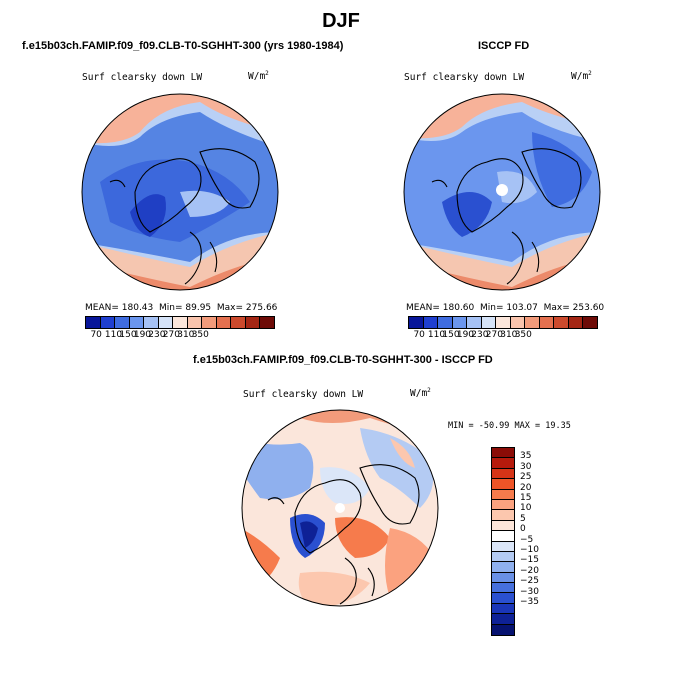 The height and width of the screenshot is (682, 682). Describe the element at coordinates (526, 477) in the screenshot. I see `colorbar-tick-label: 25` at that location.